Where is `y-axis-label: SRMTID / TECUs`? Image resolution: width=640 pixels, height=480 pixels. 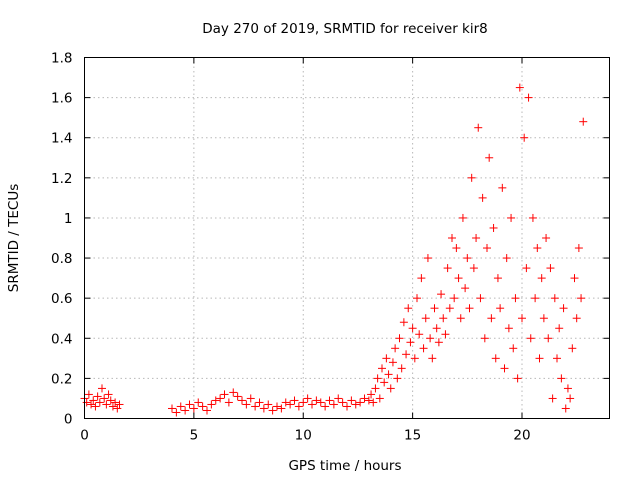 y-axis-label: SRMTID / TECUs is located at coordinates (14, 238).